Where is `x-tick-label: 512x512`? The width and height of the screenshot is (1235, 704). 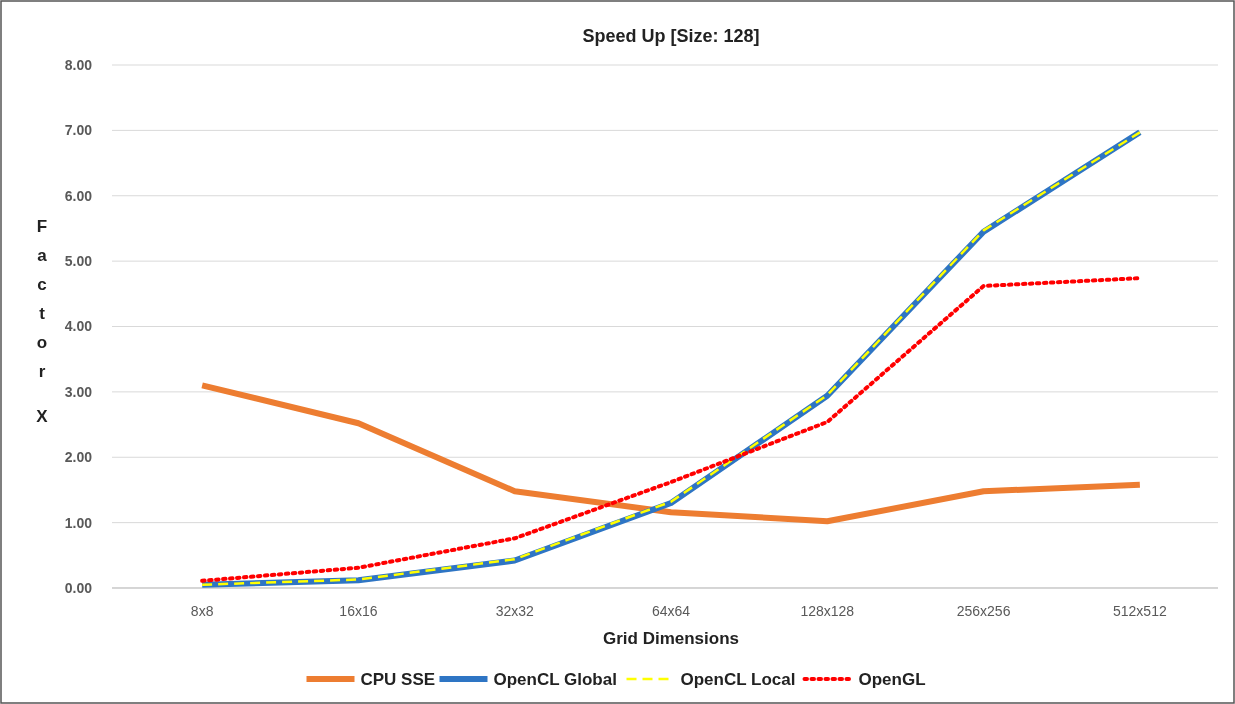 x-tick-label: 512x512 is located at coordinates (1140, 611).